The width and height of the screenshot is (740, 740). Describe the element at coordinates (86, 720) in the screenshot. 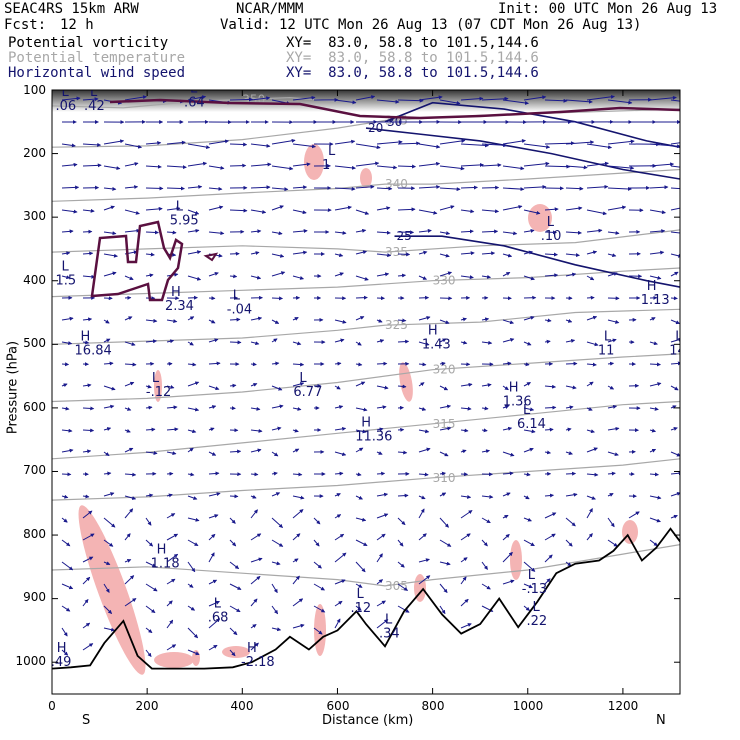

I see `endpoint-left: S` at that location.